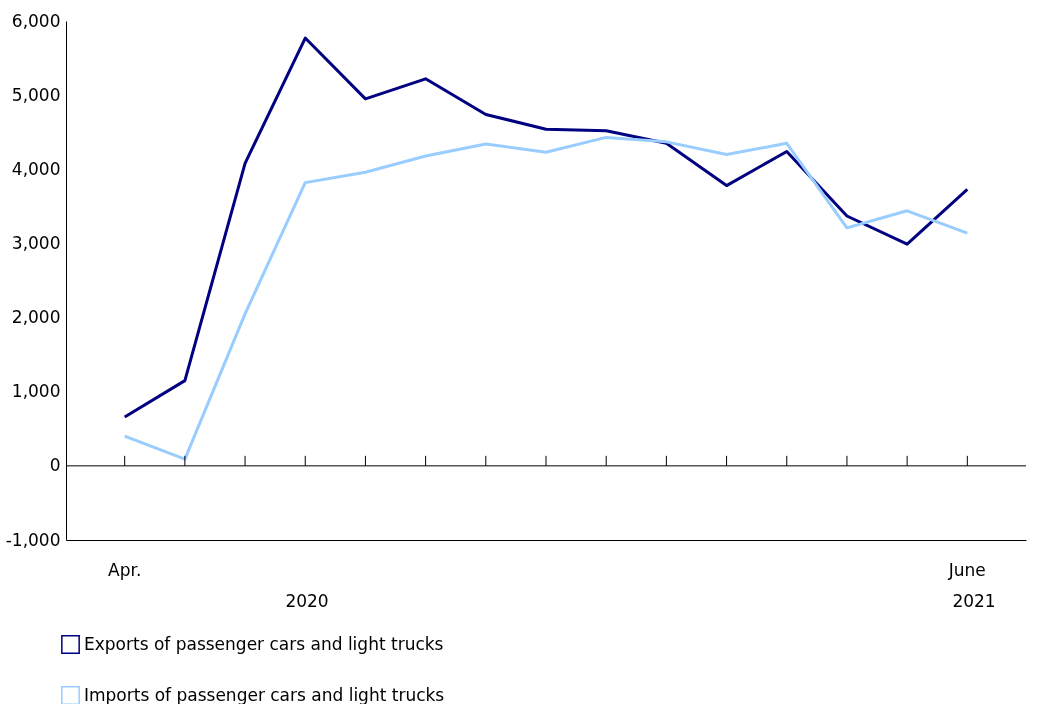 The image size is (1058, 704). I want to click on y-tick-label: 5,000, so click(36, 94).